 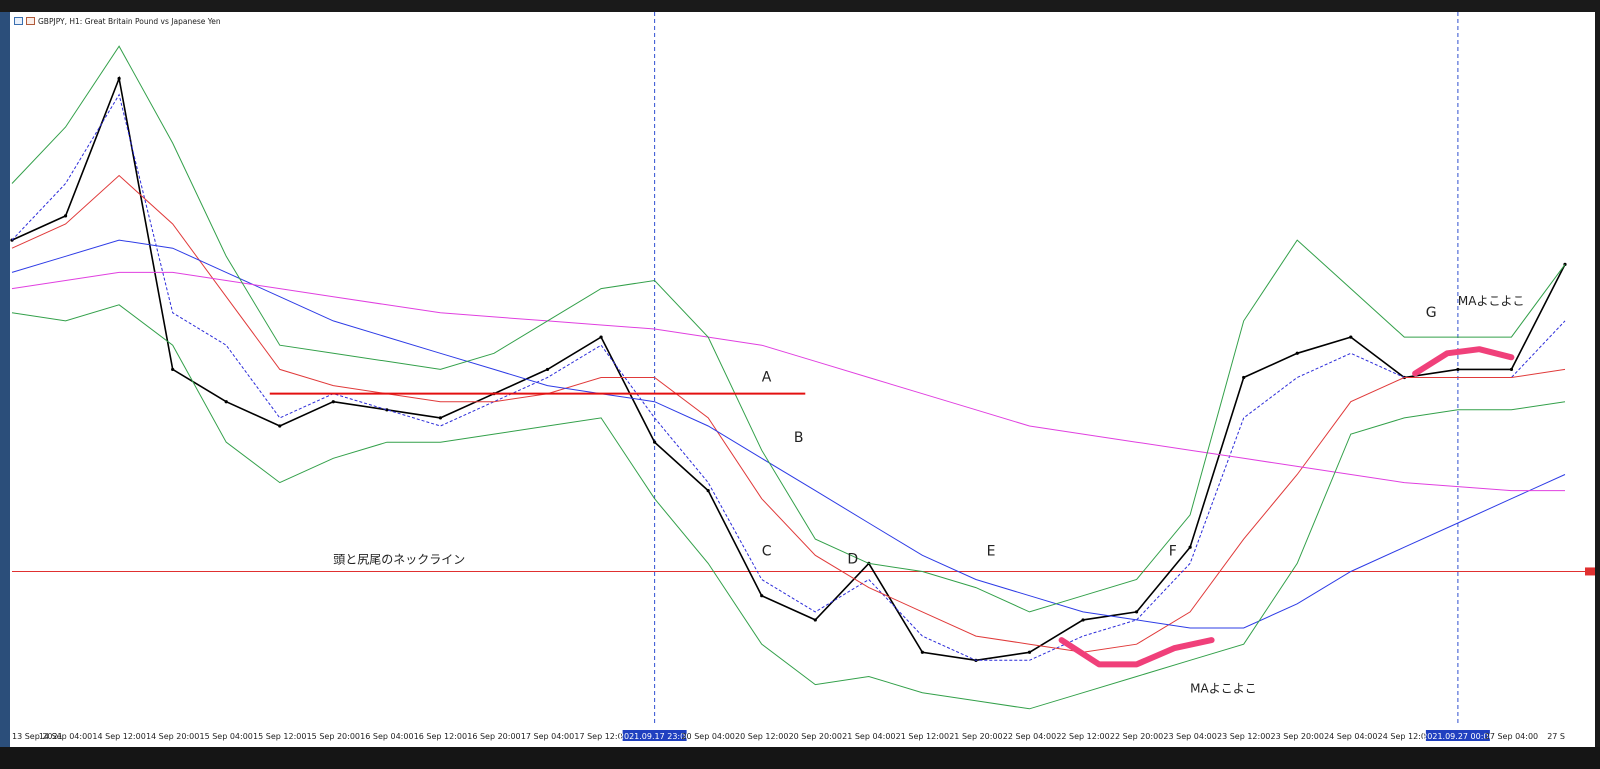 What do you see at coordinates (975, 736) in the screenshot?
I see `x-tick-label: 21 Sep 20:00` at bounding box center [975, 736].